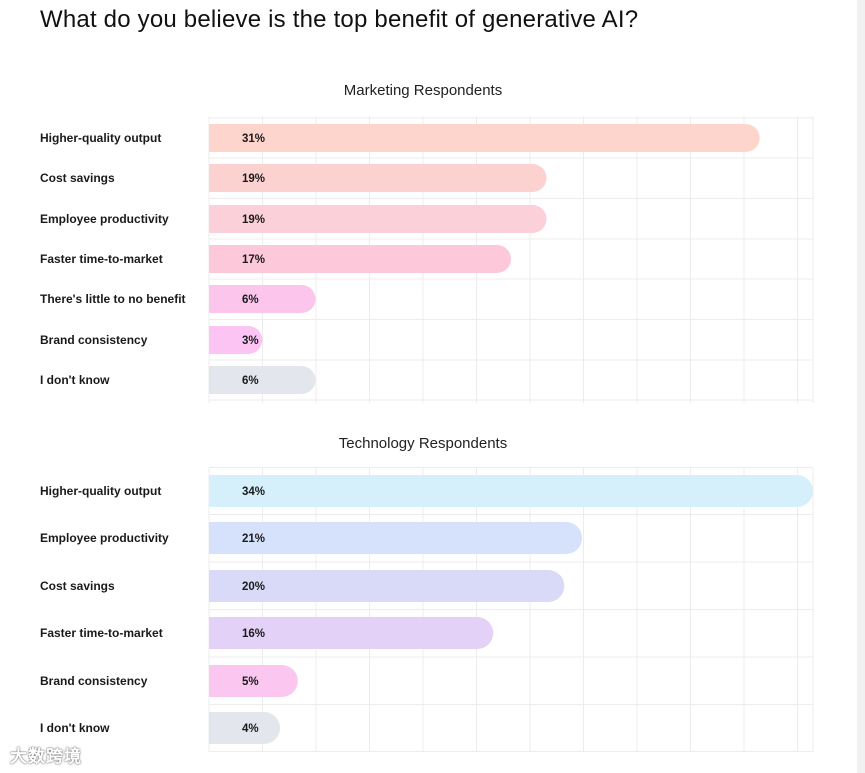  I want to click on data-label: 31%, so click(253, 139).